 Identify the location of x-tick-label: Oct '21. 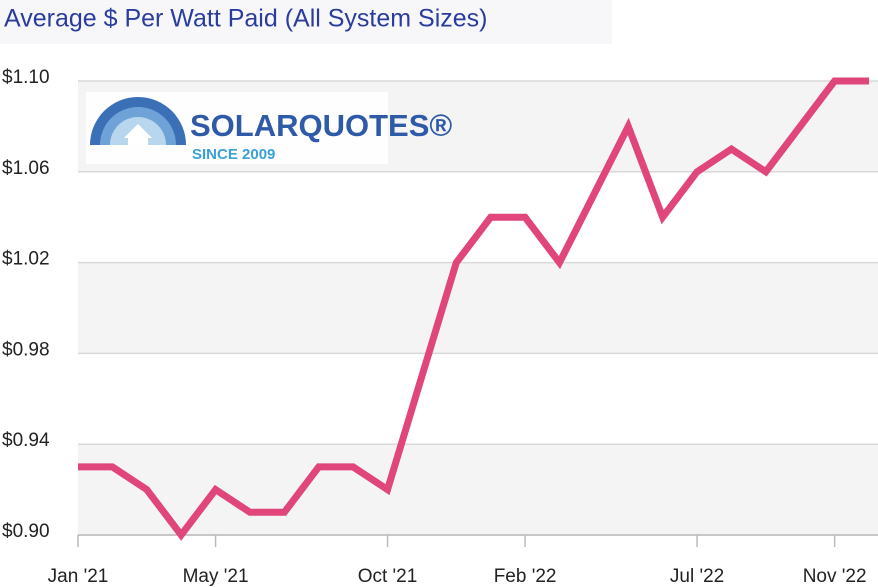
(388, 576).